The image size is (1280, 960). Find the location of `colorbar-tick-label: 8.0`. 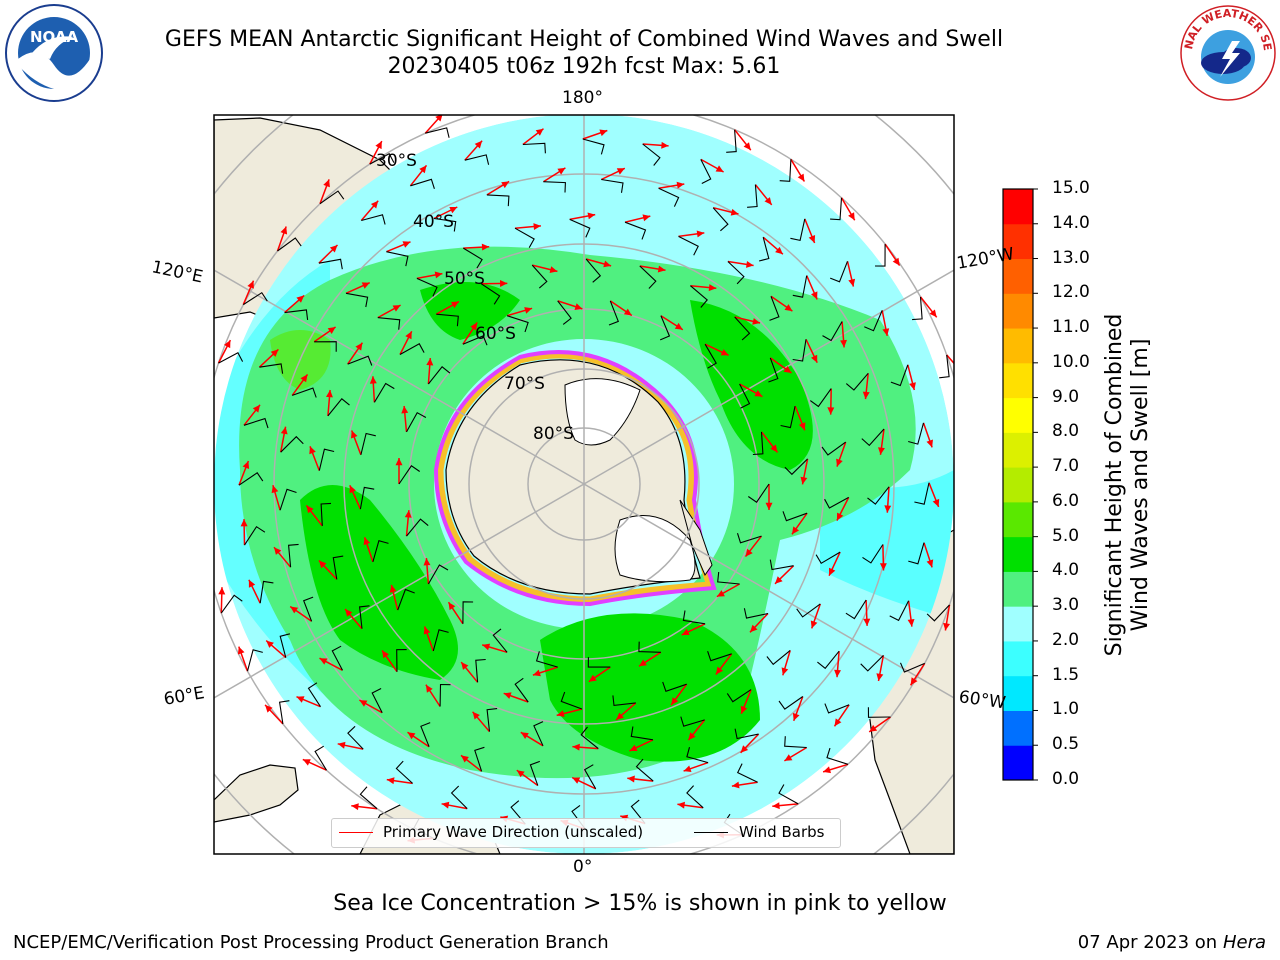

colorbar-tick-label: 8.0 is located at coordinates (1066, 431).